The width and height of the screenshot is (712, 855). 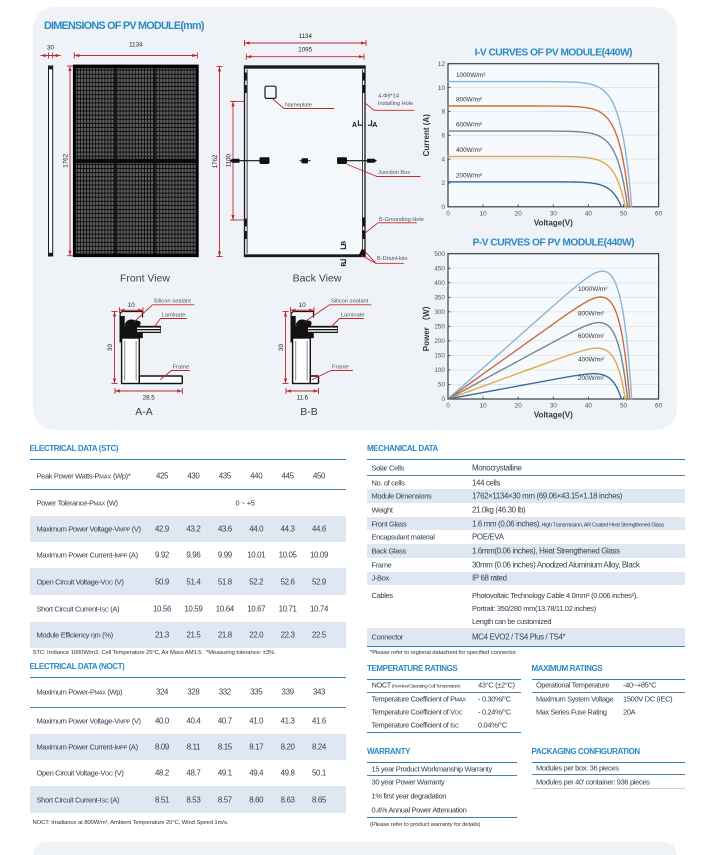 What do you see at coordinates (426, 135) in the screenshot?
I see `svg-text: Current (A)` at bounding box center [426, 135].